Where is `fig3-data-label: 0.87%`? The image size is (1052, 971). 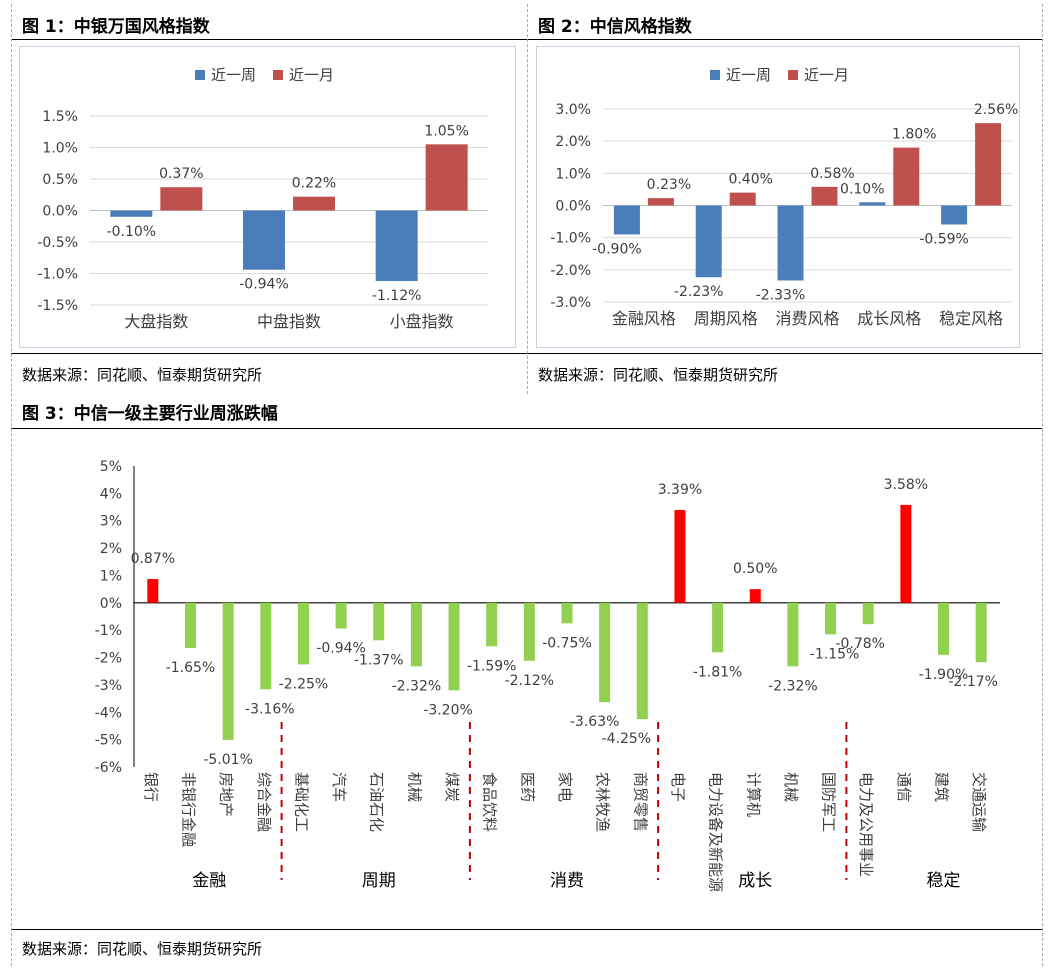 fig3-data-label: 0.87% is located at coordinates (153, 559).